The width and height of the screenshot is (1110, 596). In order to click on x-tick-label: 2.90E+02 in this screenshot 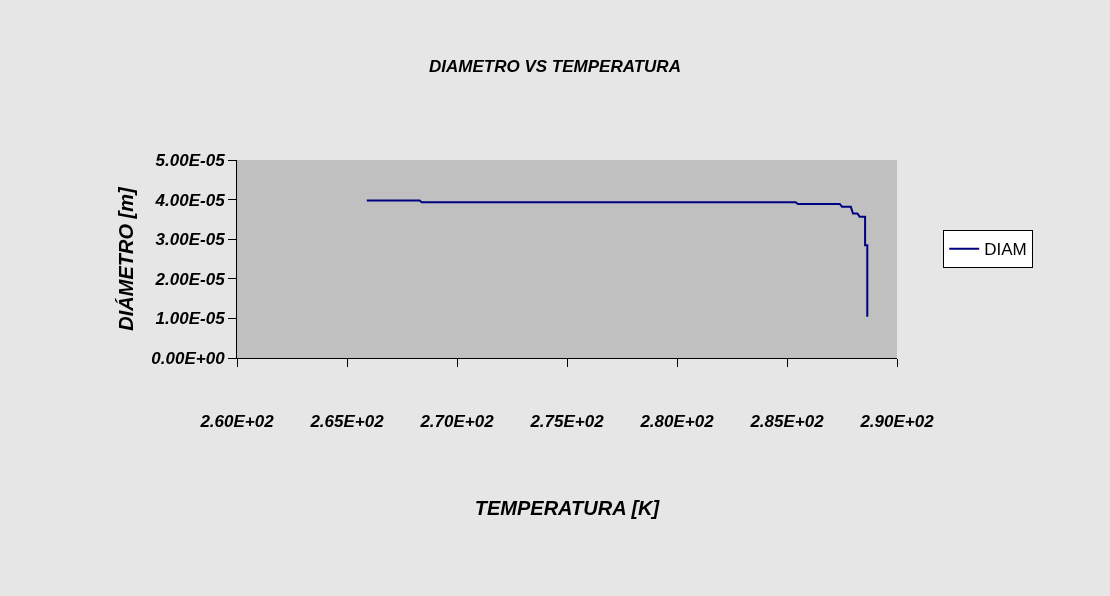, I will do `click(897, 422)`.